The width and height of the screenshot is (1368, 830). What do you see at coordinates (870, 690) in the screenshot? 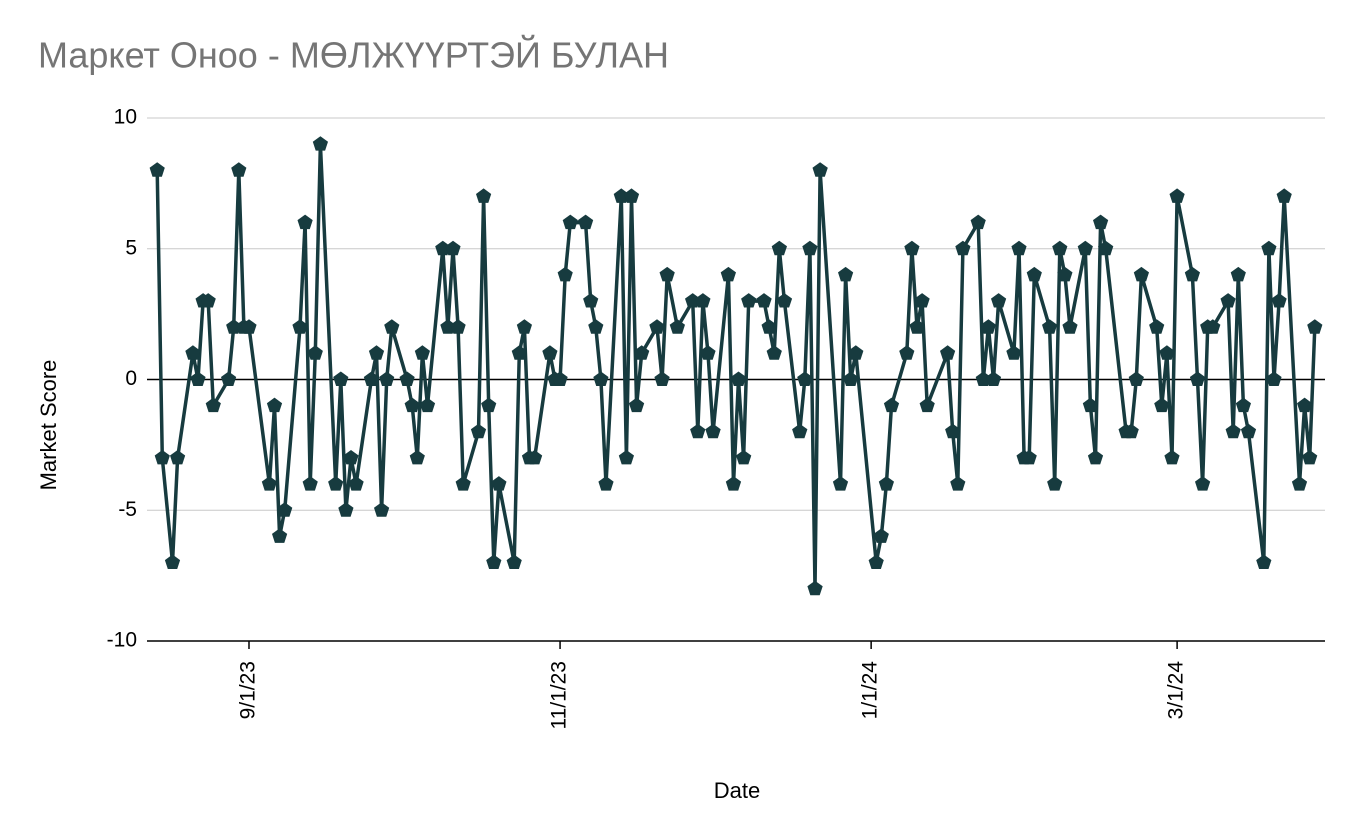
I see `x-tick-label: 1/1/24` at bounding box center [870, 690].